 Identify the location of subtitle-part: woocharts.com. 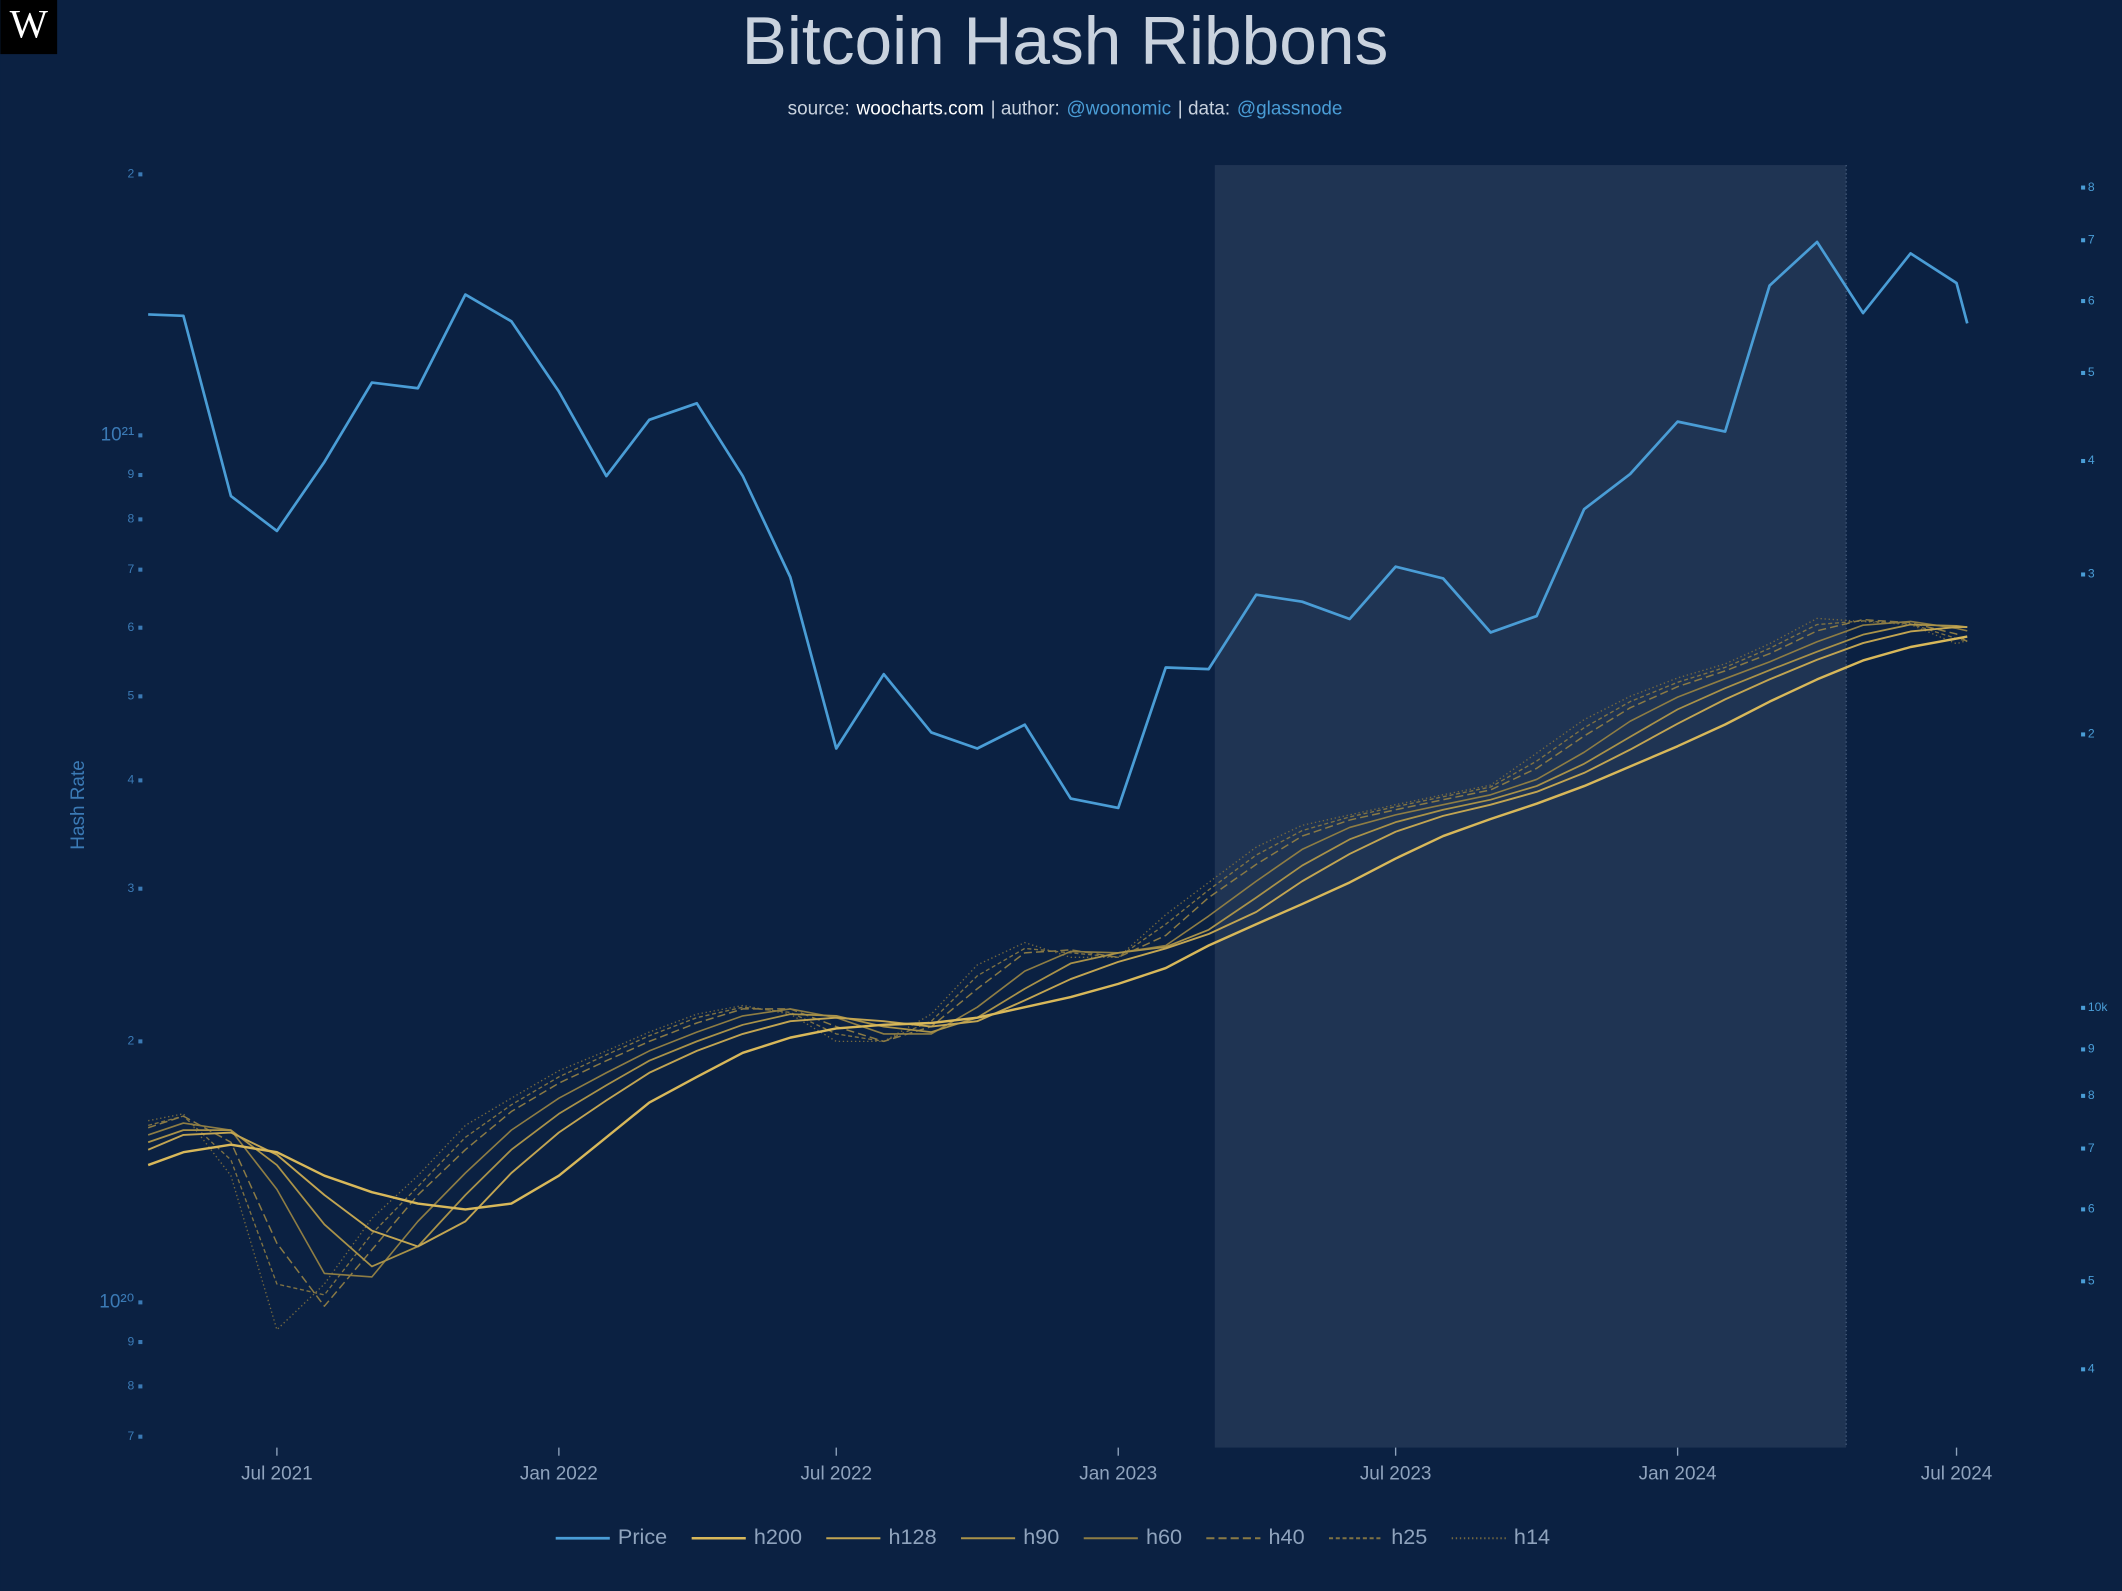
(920, 109).